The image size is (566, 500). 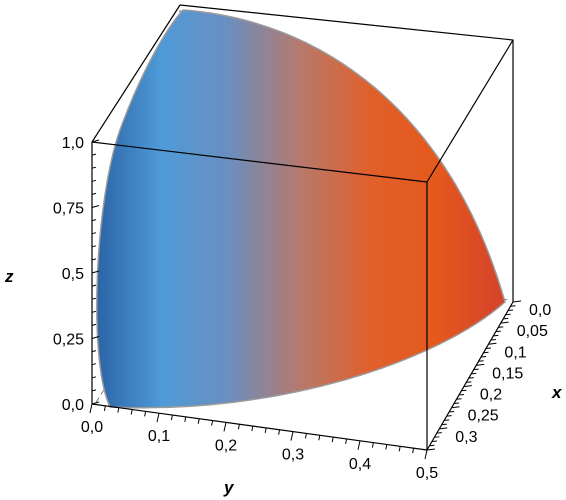 I want to click on x-axis: 0,0 0,05 0,1 0,15 0,2 0,25 0,3, so click(x=488, y=375).